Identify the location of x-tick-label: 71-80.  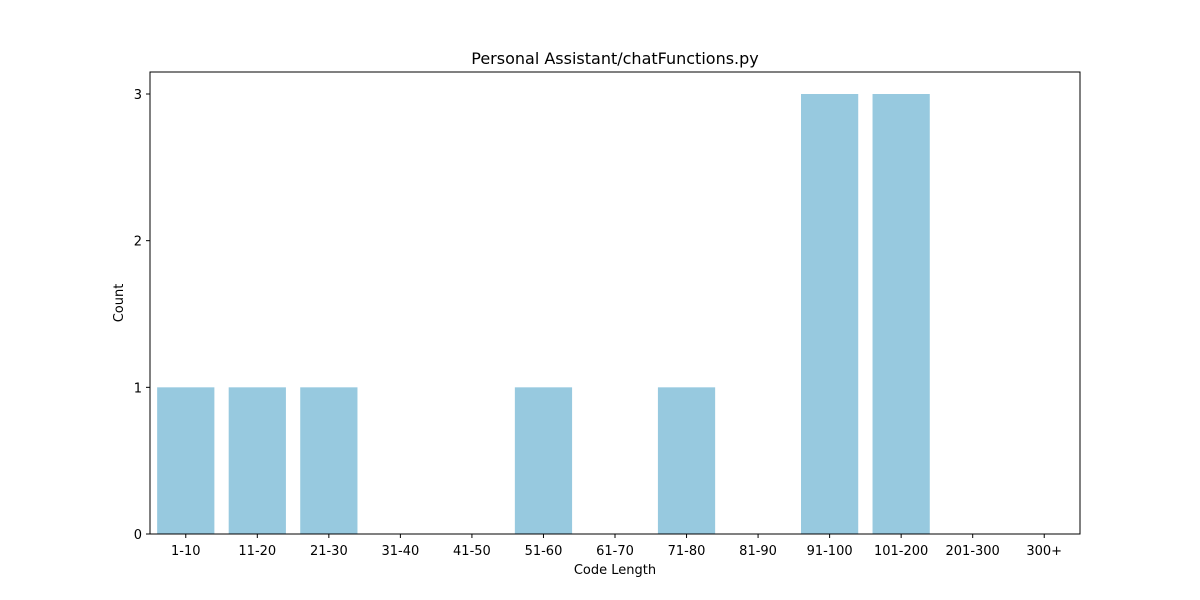
(687, 551).